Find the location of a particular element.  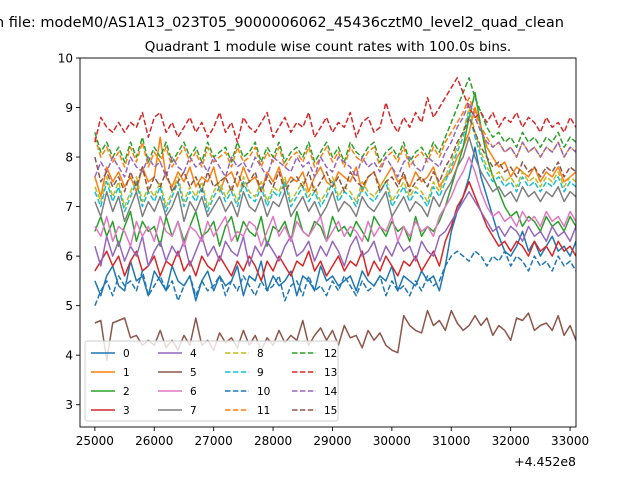

x-tick-label: 25000 is located at coordinates (95, 441).